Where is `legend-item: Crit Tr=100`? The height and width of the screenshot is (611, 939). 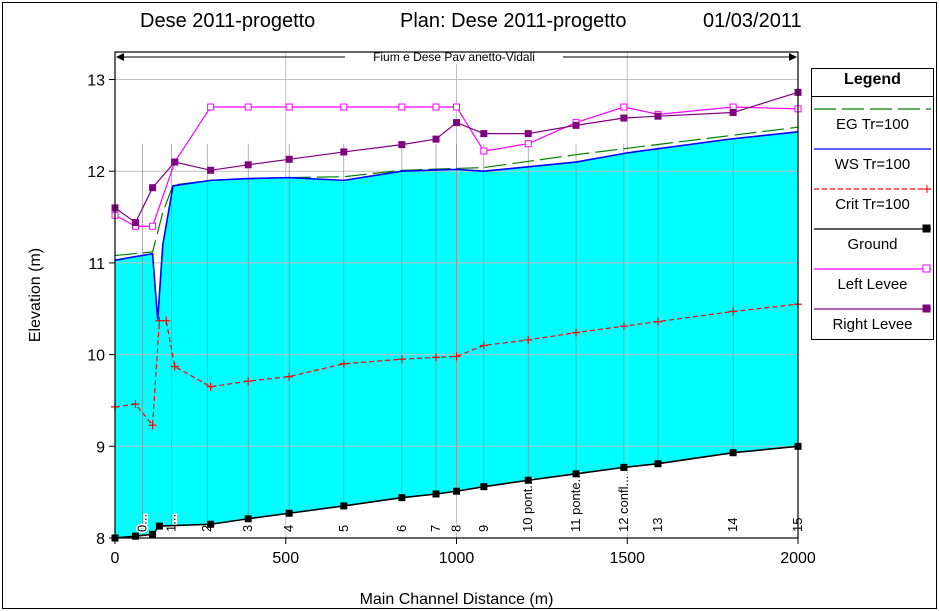
legend-item: Crit Tr=100 is located at coordinates (872, 197).